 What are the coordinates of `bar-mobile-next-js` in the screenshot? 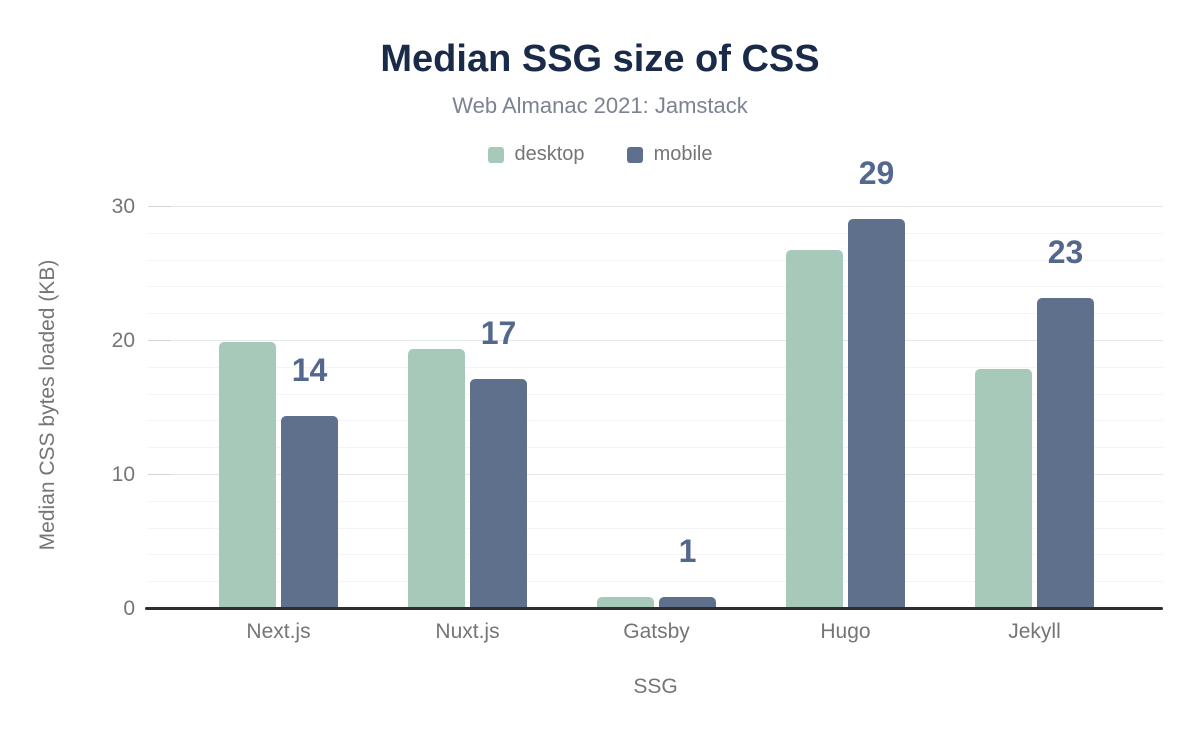 It's located at (309, 512).